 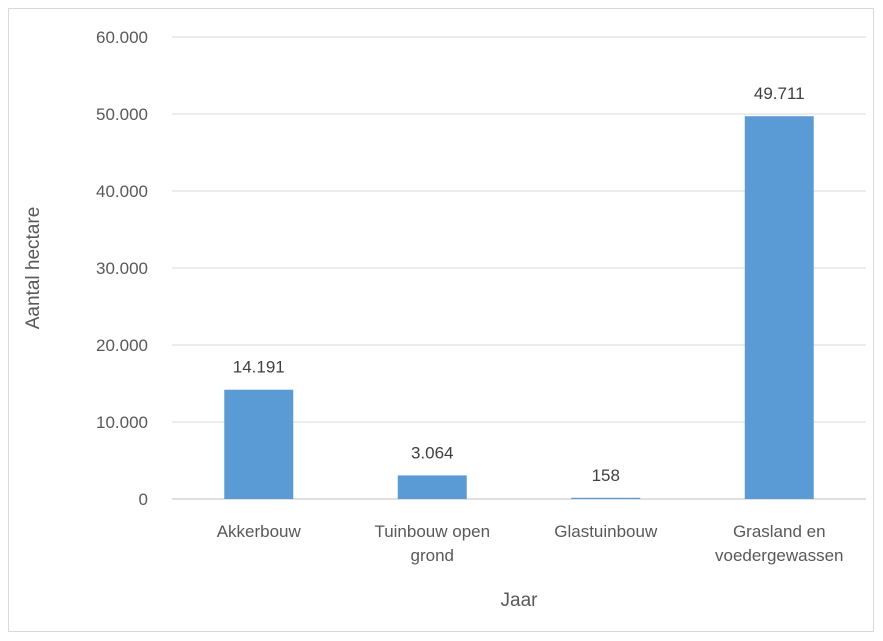 What do you see at coordinates (606, 531) in the screenshot?
I see `category-label: Glastuinbouw` at bounding box center [606, 531].